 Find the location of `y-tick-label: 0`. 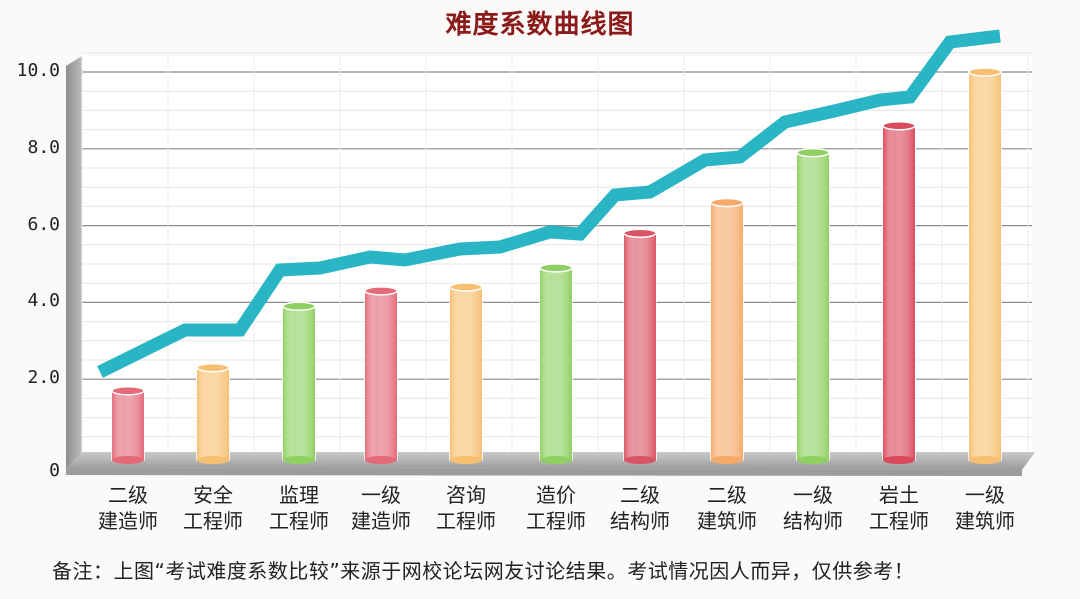

y-tick-label: 0 is located at coordinates (54, 470).